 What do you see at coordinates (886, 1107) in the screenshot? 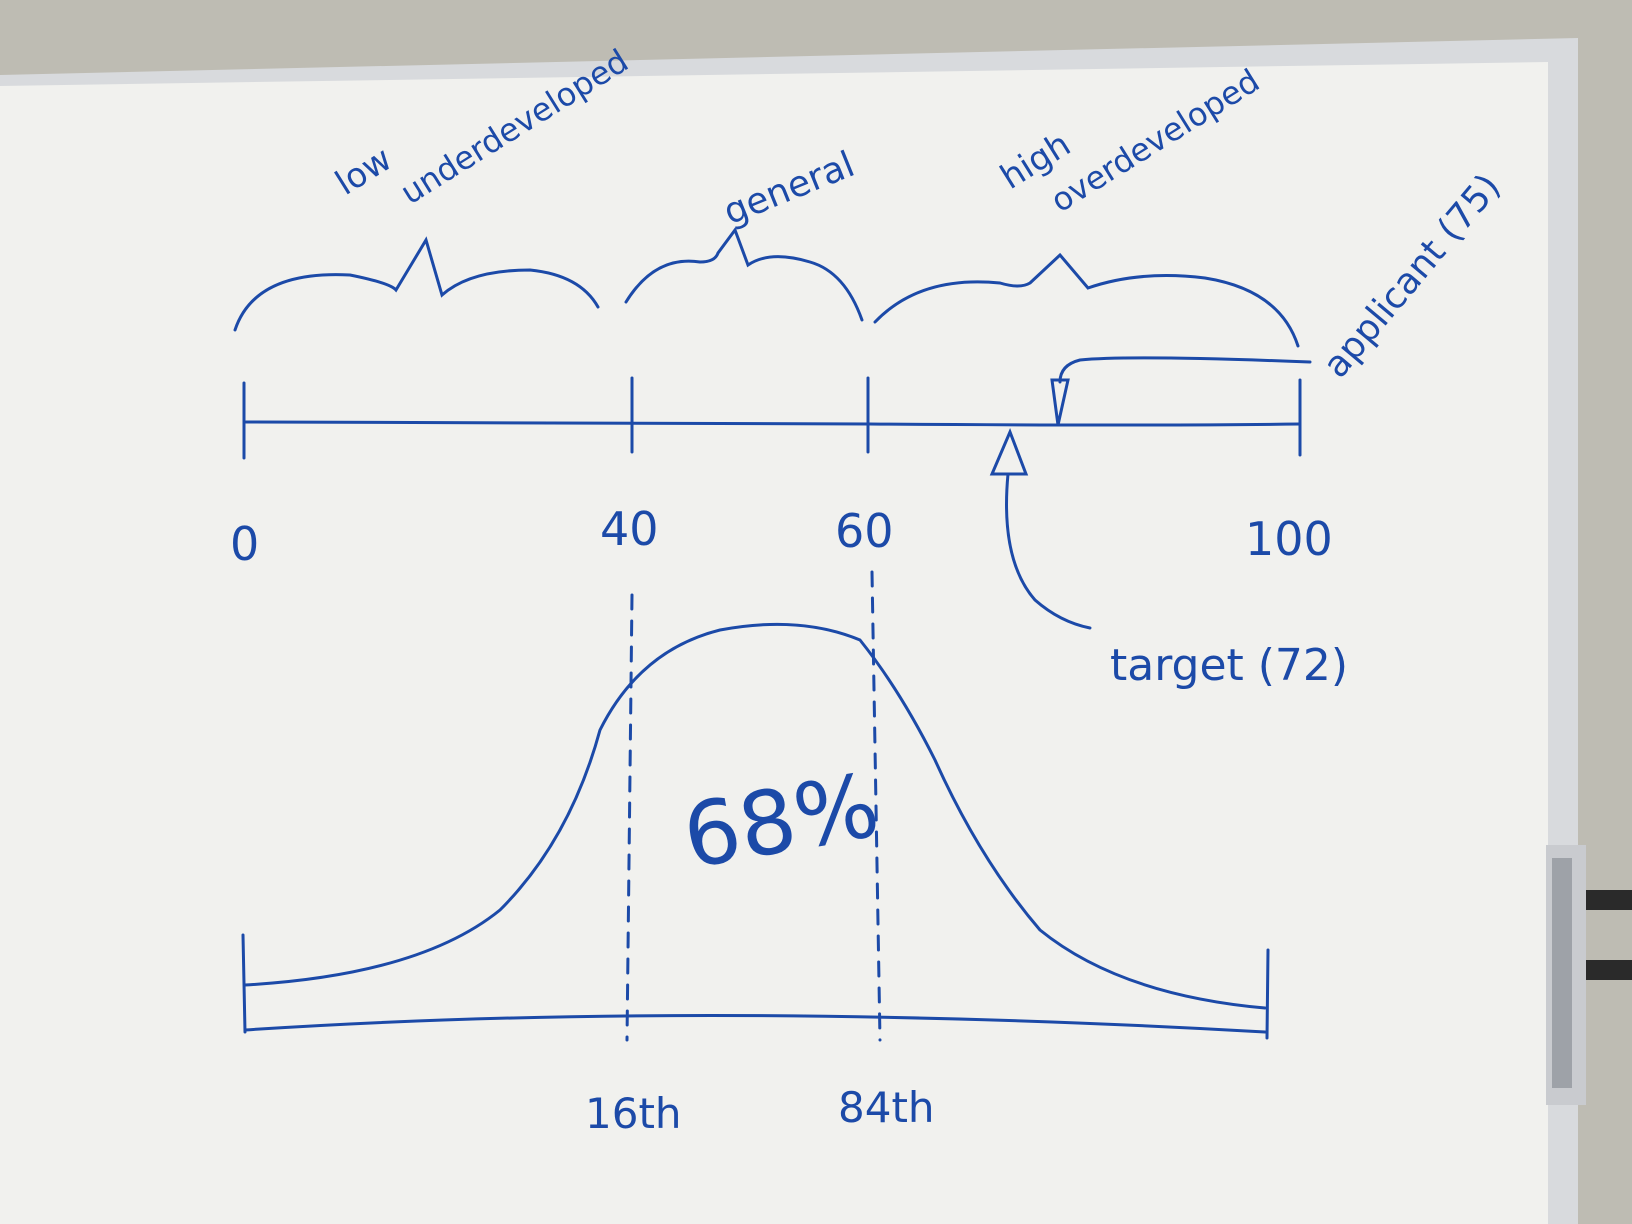
I see `marker-label-84th: 84th` at bounding box center [886, 1107].